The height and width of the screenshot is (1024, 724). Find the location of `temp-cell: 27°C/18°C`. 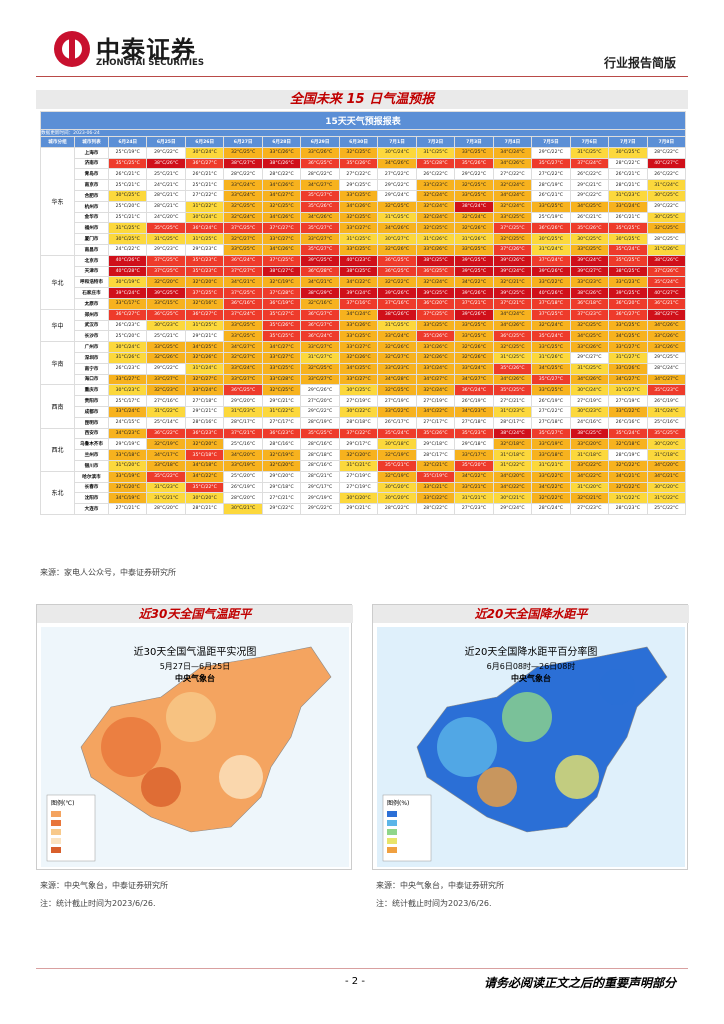

temp-cell: 27°C/18°C is located at coordinates (474, 422).